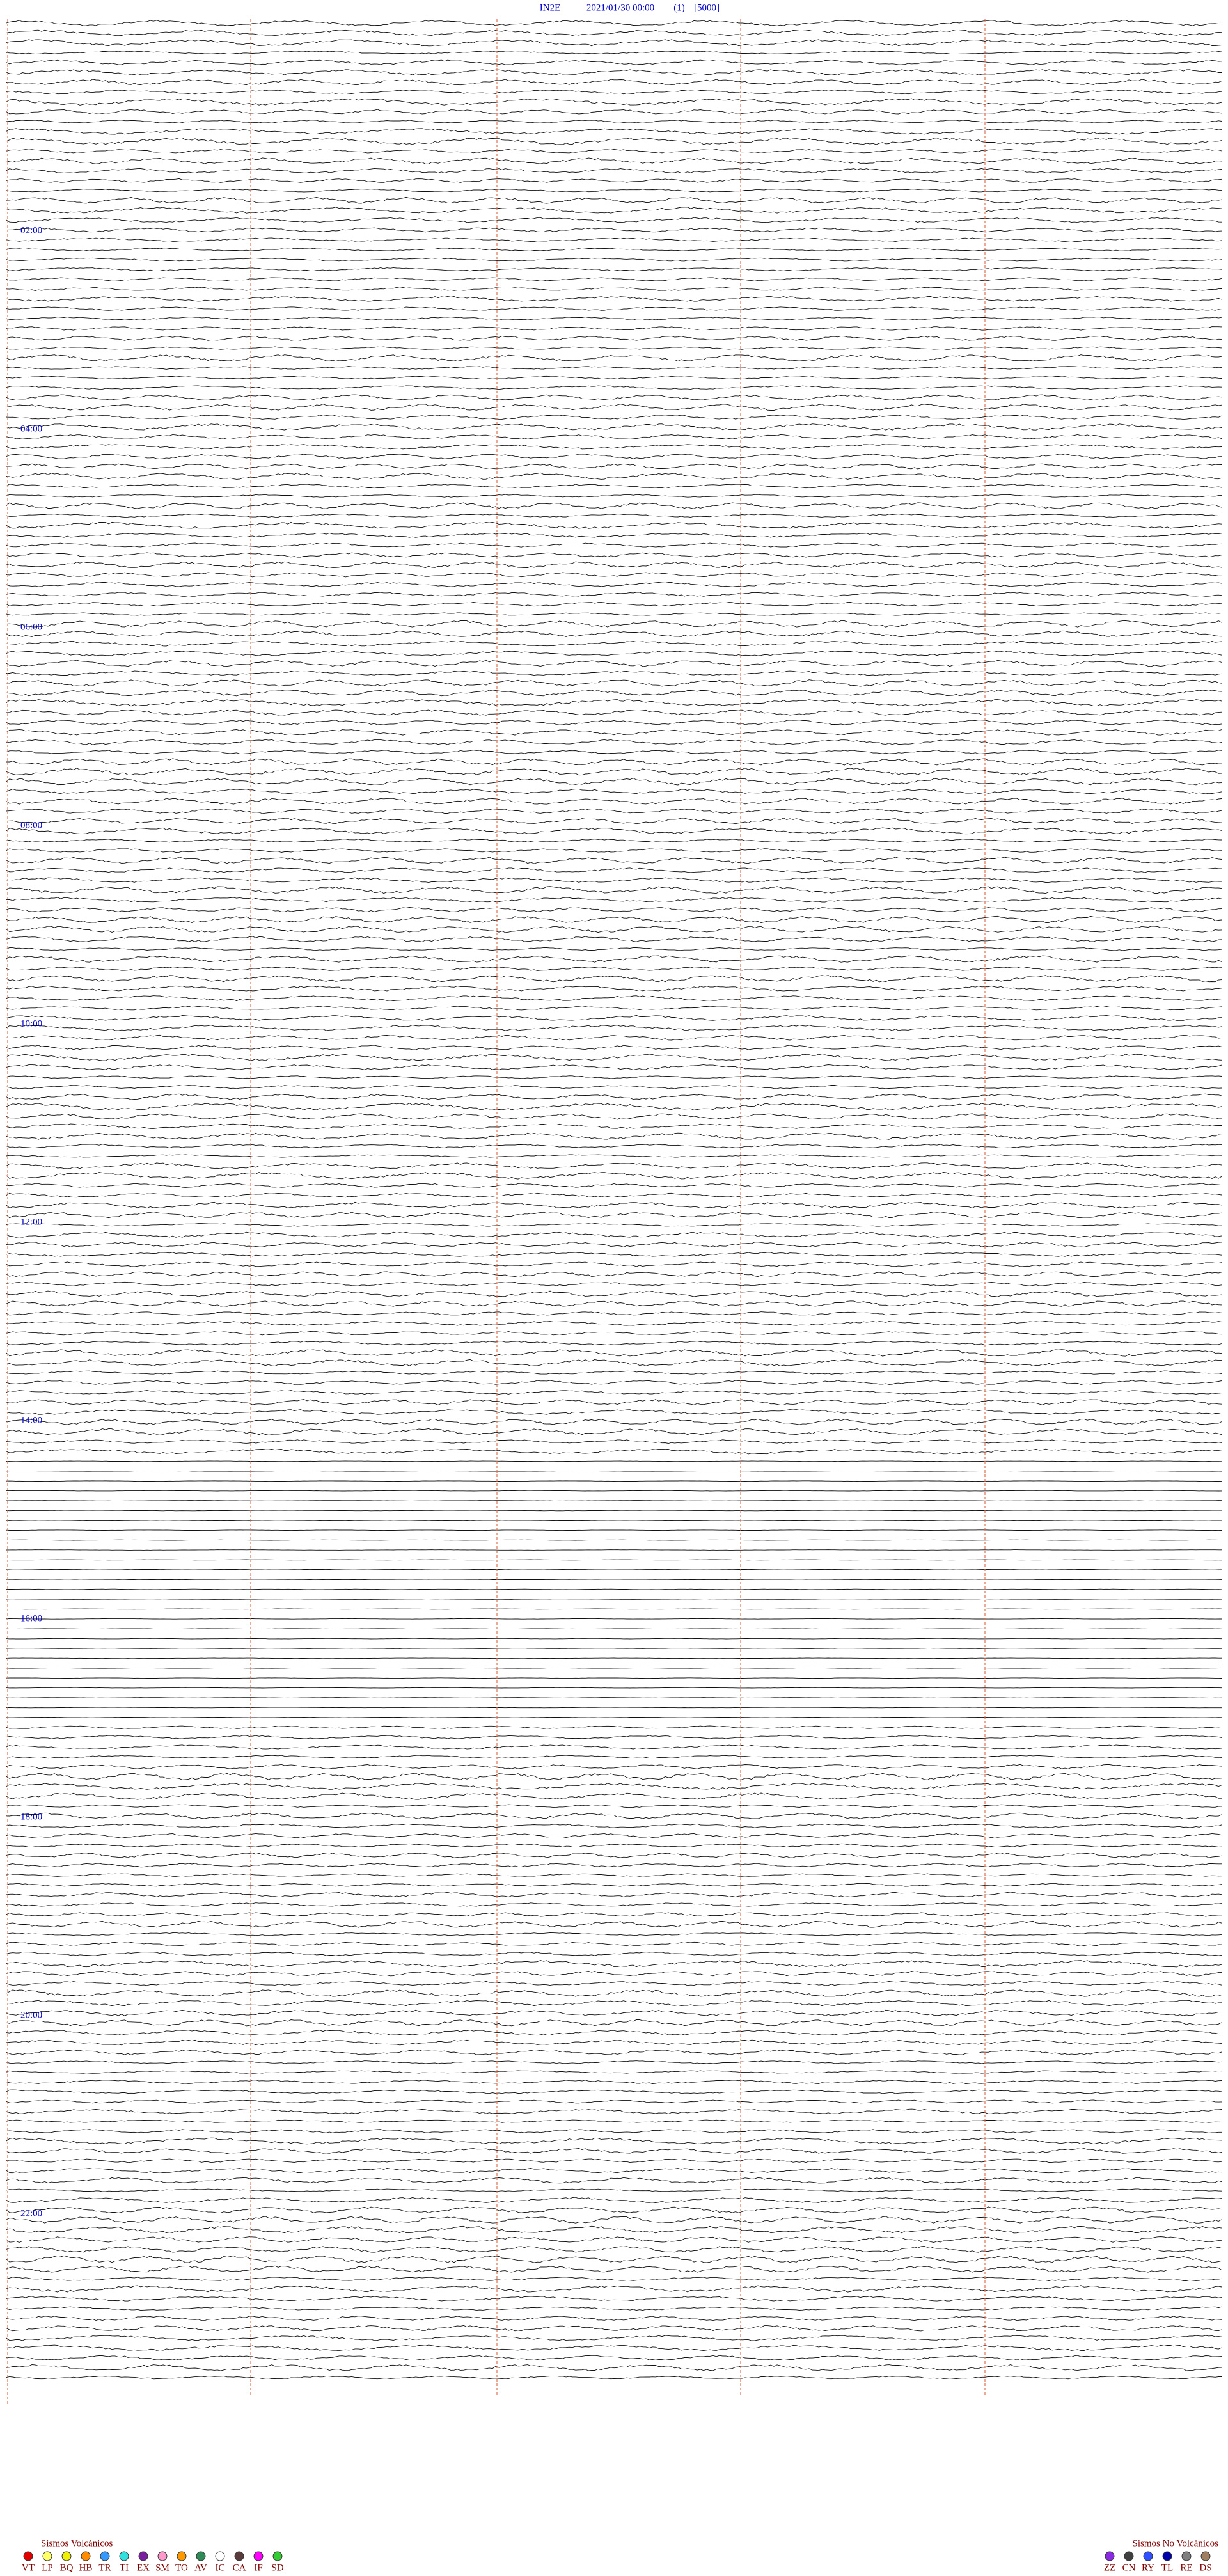  What do you see at coordinates (124, 2568) in the screenshot?
I see `legend-code: TI` at bounding box center [124, 2568].